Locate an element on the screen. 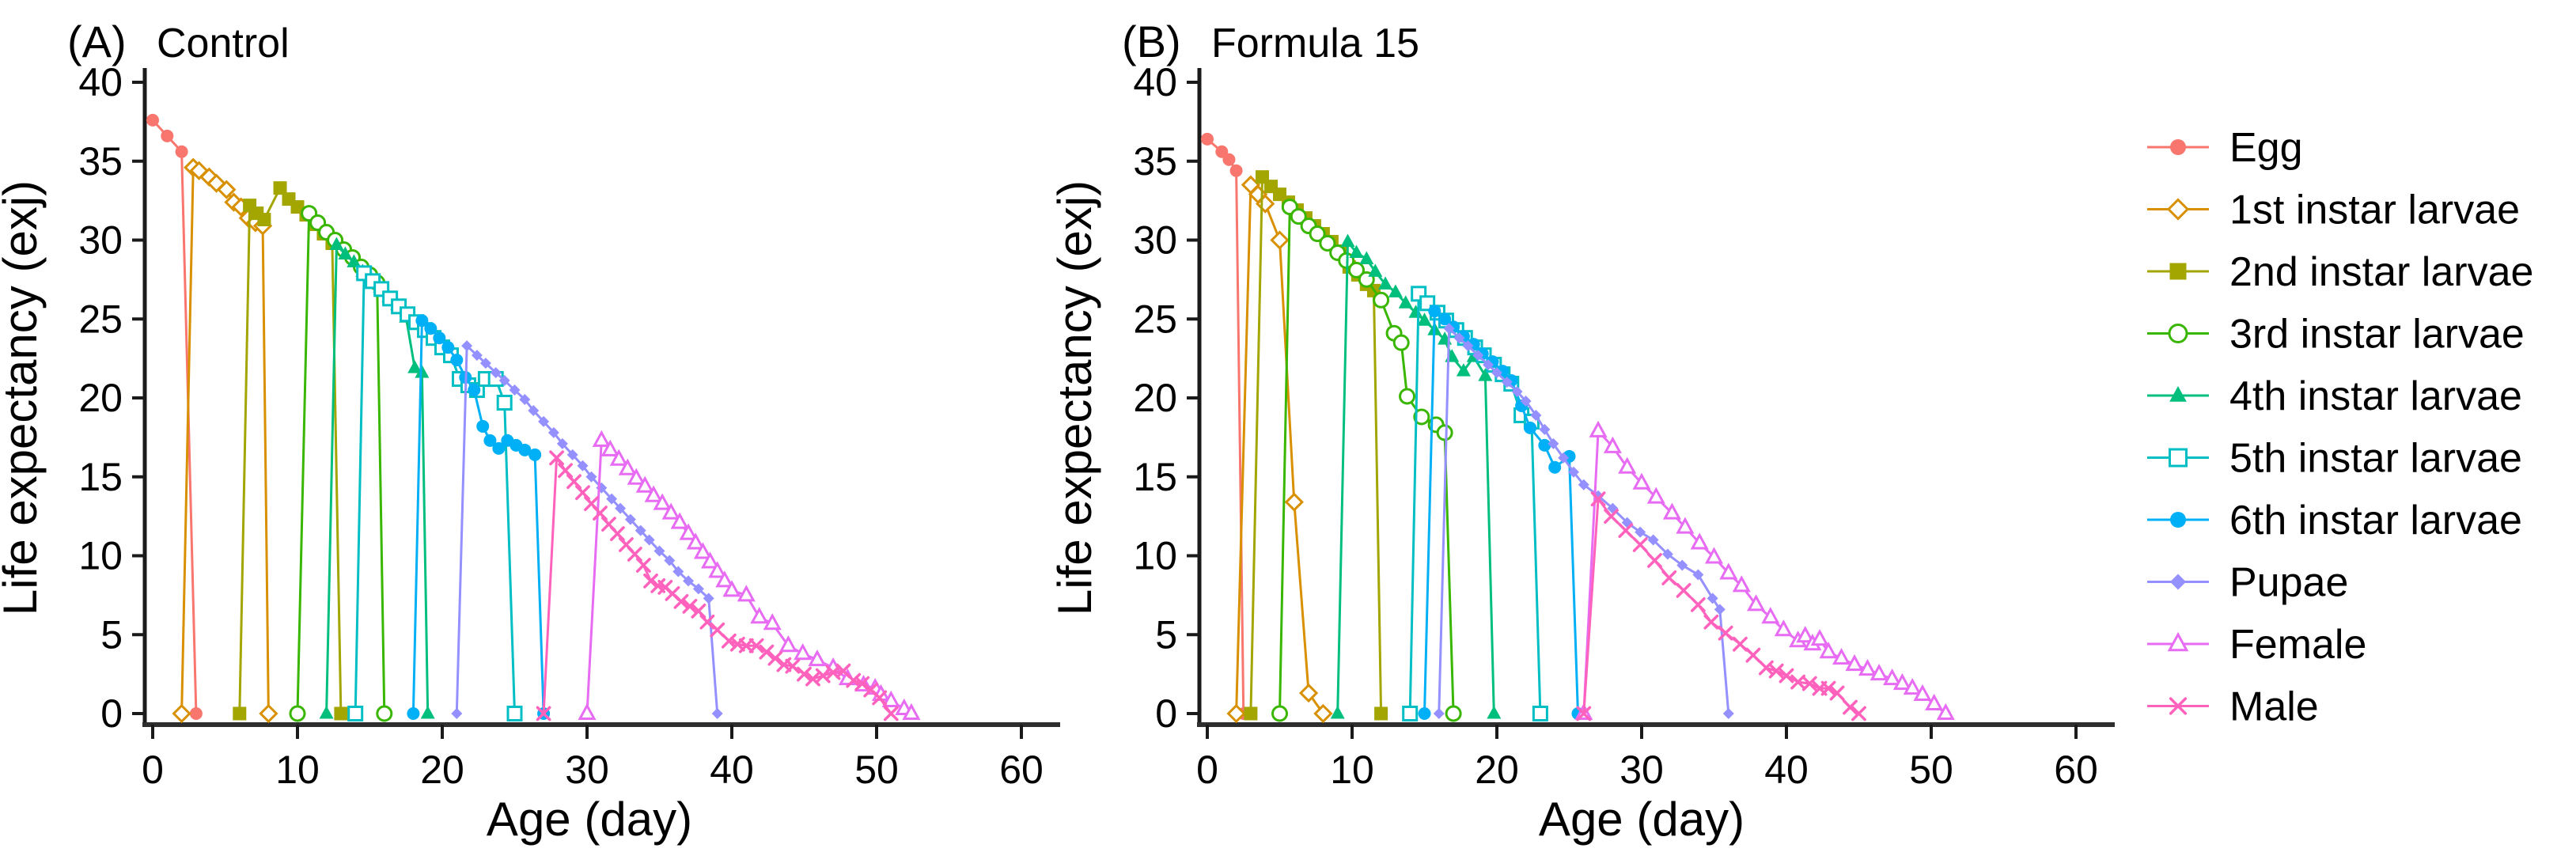 This screenshot has width=2576, height=852. series-2nd-instar-larvae is located at coordinates (290, 451).